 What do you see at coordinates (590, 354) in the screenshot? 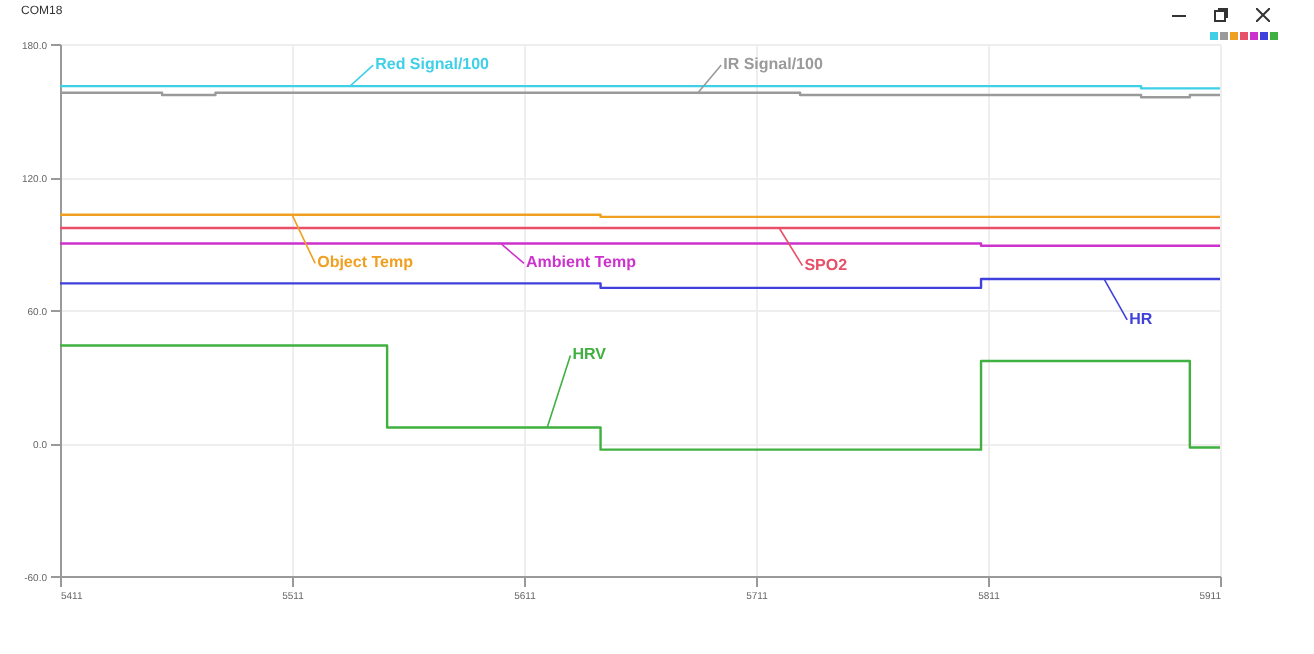
I see `text: HRV` at bounding box center [590, 354].